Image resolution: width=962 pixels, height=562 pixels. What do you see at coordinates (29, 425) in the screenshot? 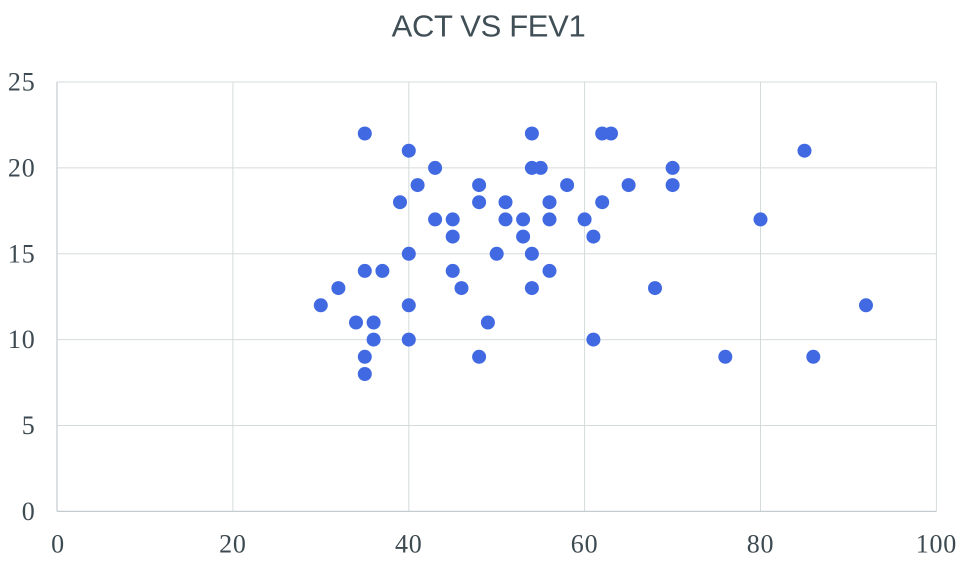
I see `svg-text: 5` at bounding box center [29, 425].